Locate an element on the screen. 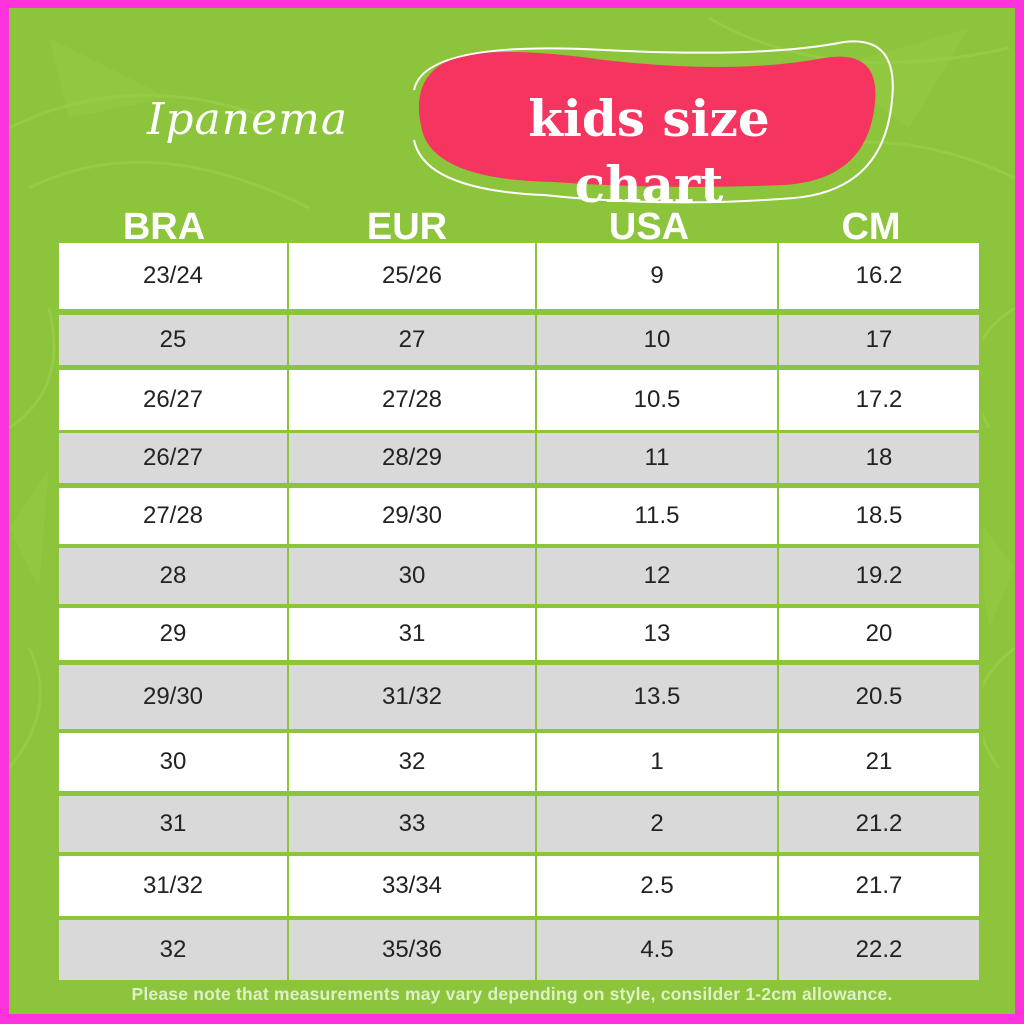 This screenshot has width=1024, height=1024. table-cell-bra: 29 is located at coordinates (173, 634).